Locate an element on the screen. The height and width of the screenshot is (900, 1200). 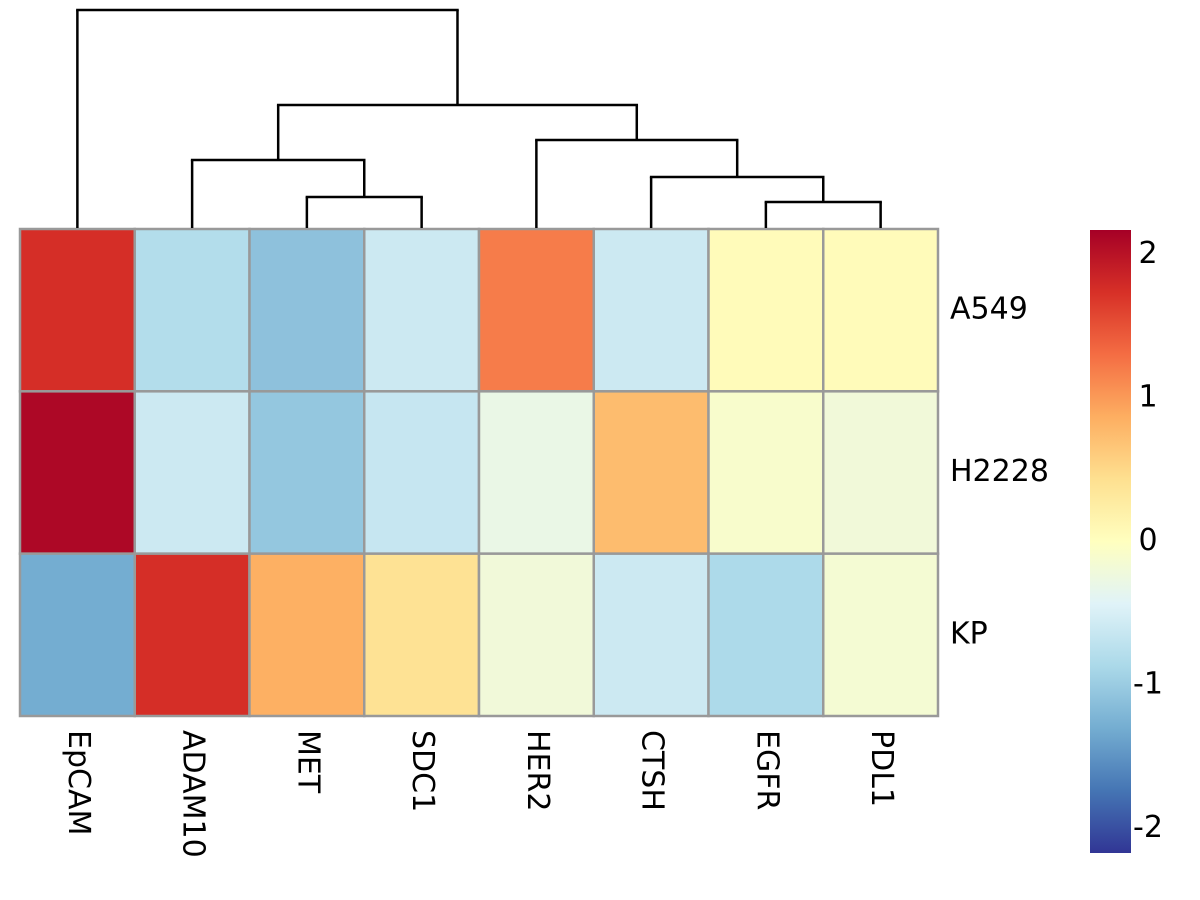
column-label: SDC1 is located at coordinates (422, 771).